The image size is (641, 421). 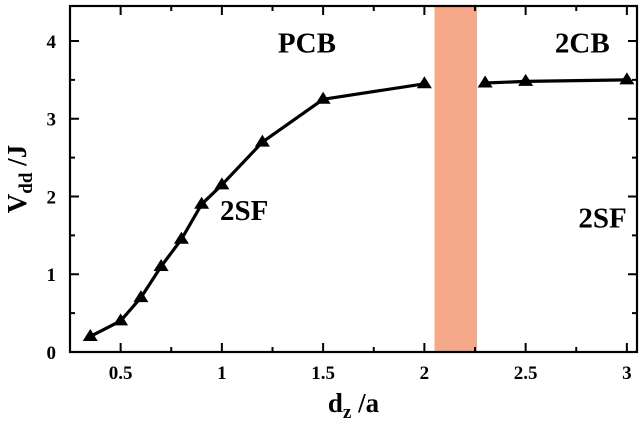 I want to click on x-tick-label: 3, so click(x=627, y=373).